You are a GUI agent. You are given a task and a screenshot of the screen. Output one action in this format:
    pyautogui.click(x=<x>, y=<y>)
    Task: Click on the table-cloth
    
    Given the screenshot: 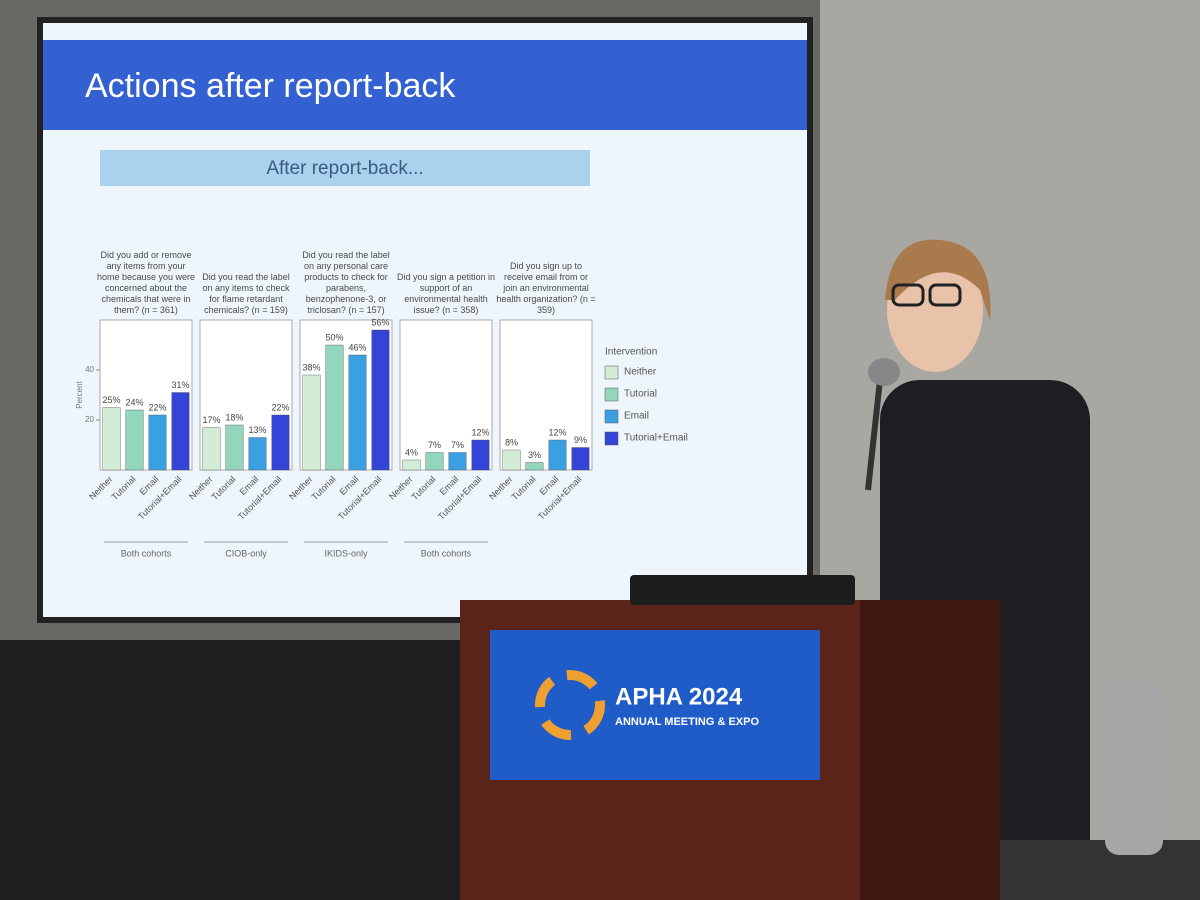 What is the action you would take?
    pyautogui.click(x=235, y=770)
    